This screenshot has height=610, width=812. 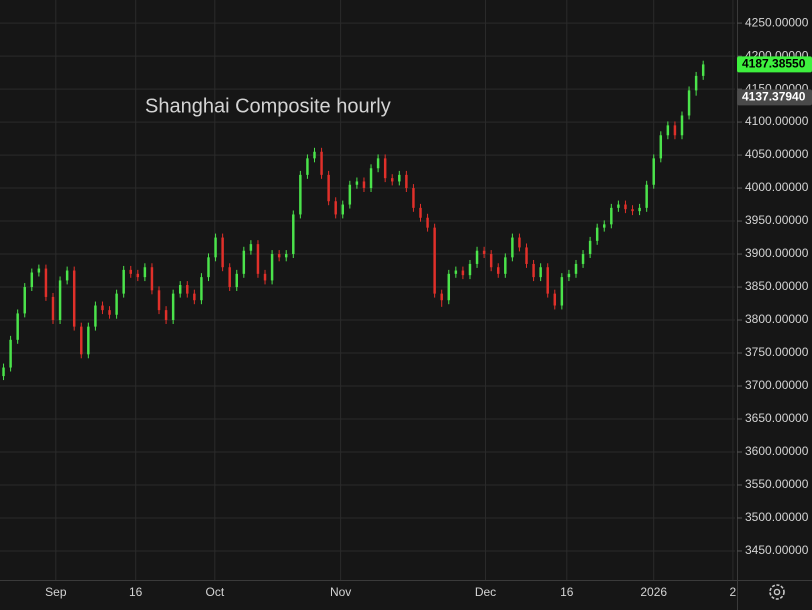 I want to click on gear-outline, so click(x=777, y=592).